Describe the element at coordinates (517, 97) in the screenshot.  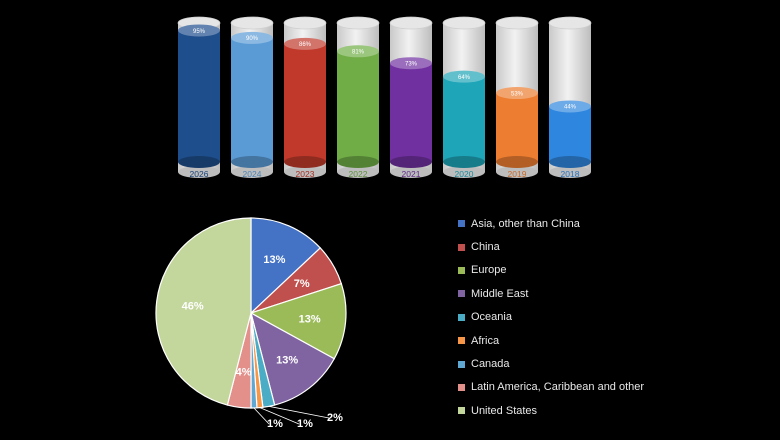
I see `bar-2019: 53% 2019` at that location.